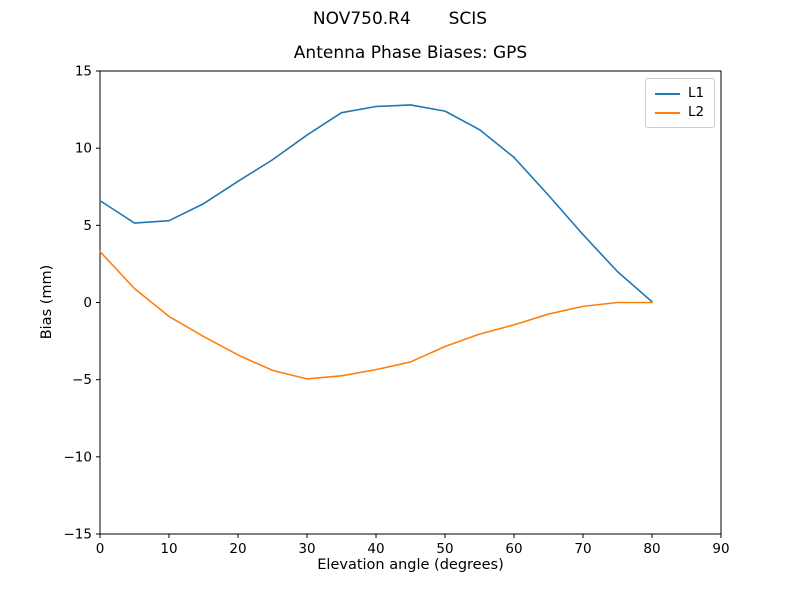 The image size is (800, 600). What do you see at coordinates (87, 303) in the screenshot?
I see `y-tick-label: 0` at bounding box center [87, 303].